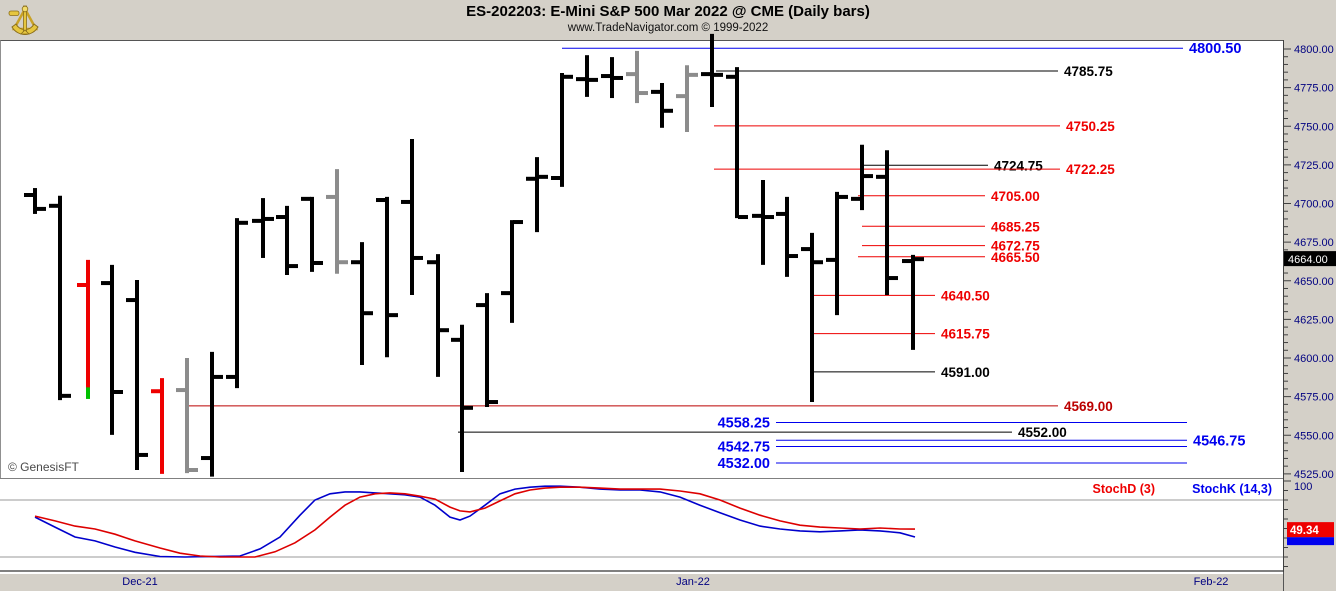 This screenshot has height=591, width=1336. I want to click on x-axis-label: Feb-22, so click(1211, 582).